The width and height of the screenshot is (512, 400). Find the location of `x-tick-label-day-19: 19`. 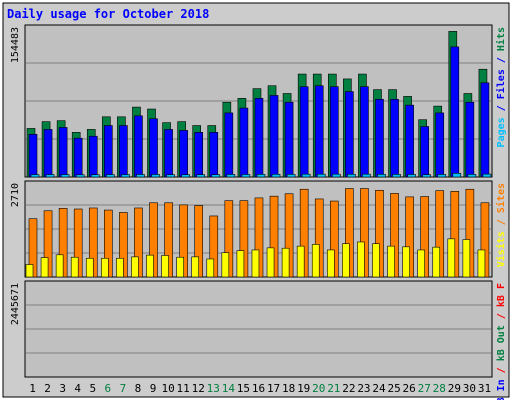

x-tick-label-day-19: 19 is located at coordinates (303, 388).